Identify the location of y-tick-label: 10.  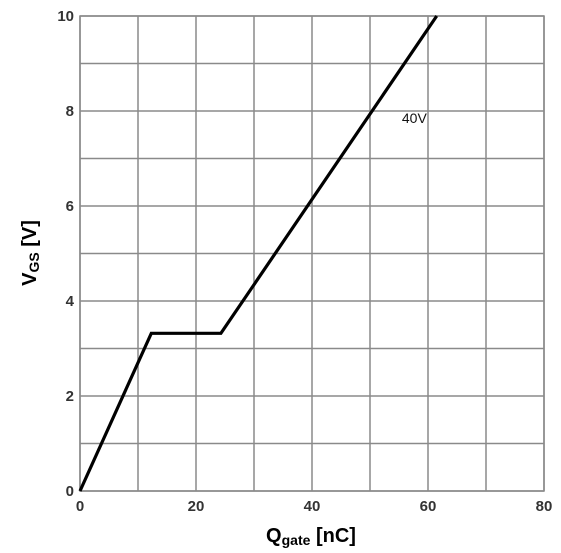
(65, 16).